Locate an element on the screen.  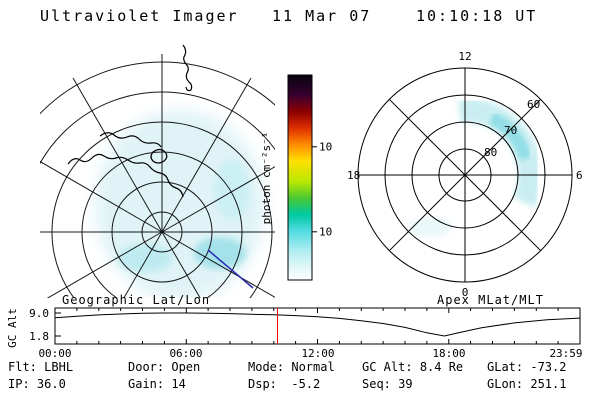
mlt-label-0: 0 is located at coordinates (465, 292).